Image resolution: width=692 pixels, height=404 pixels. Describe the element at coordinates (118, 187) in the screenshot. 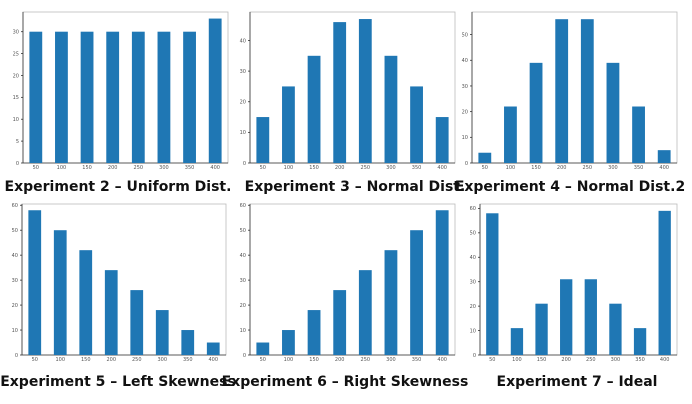

I see `chart-title-1: Experiment 2 – Uniform Dist.` at that location.